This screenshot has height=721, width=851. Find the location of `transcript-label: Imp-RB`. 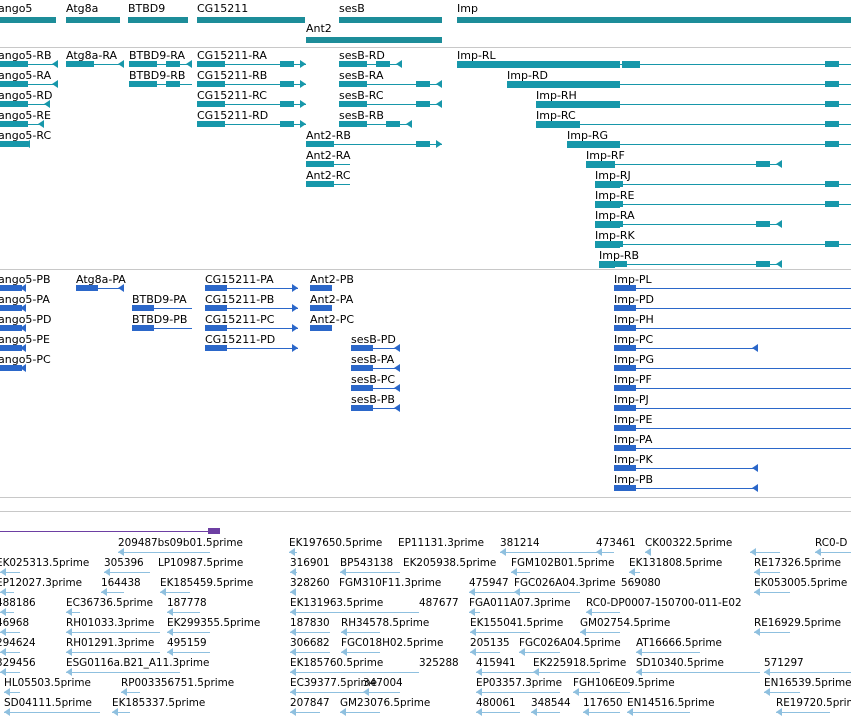

transcript-label: Imp-RB is located at coordinates (619, 255).